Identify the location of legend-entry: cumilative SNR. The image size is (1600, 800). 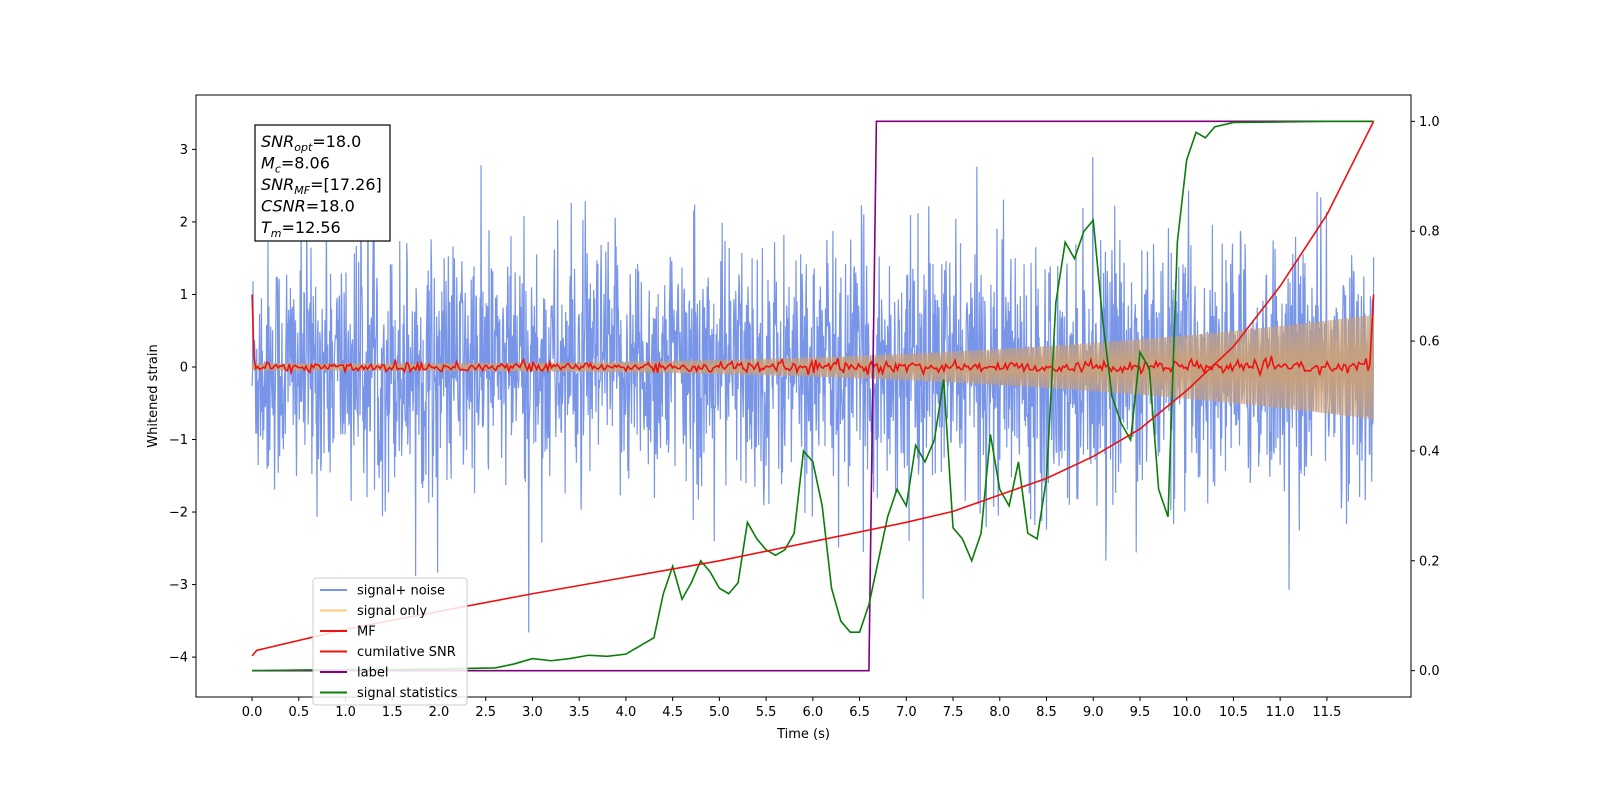
(406, 652).